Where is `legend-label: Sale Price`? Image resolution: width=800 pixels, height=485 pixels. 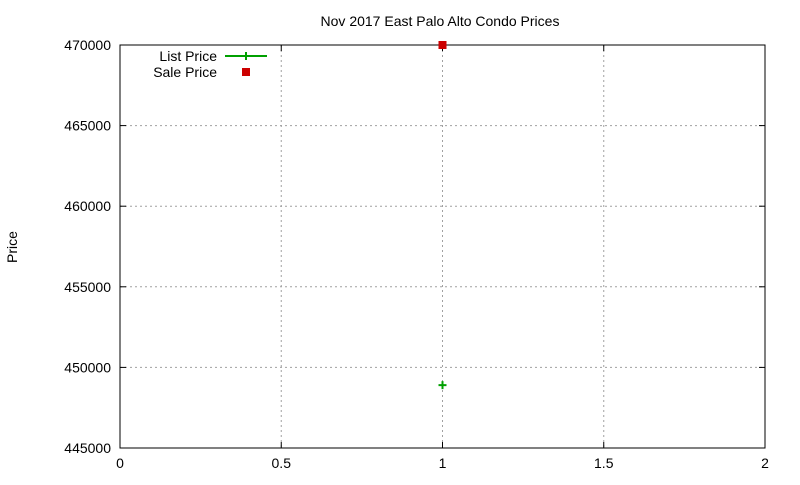
legend-label: Sale Price is located at coordinates (185, 72).